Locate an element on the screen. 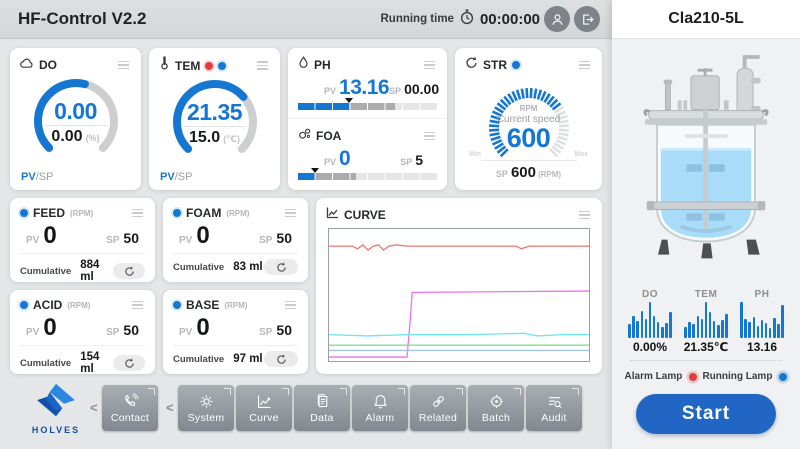 This screenshot has height=449, width=800. audit-list-icon is located at coordinates (554, 402).